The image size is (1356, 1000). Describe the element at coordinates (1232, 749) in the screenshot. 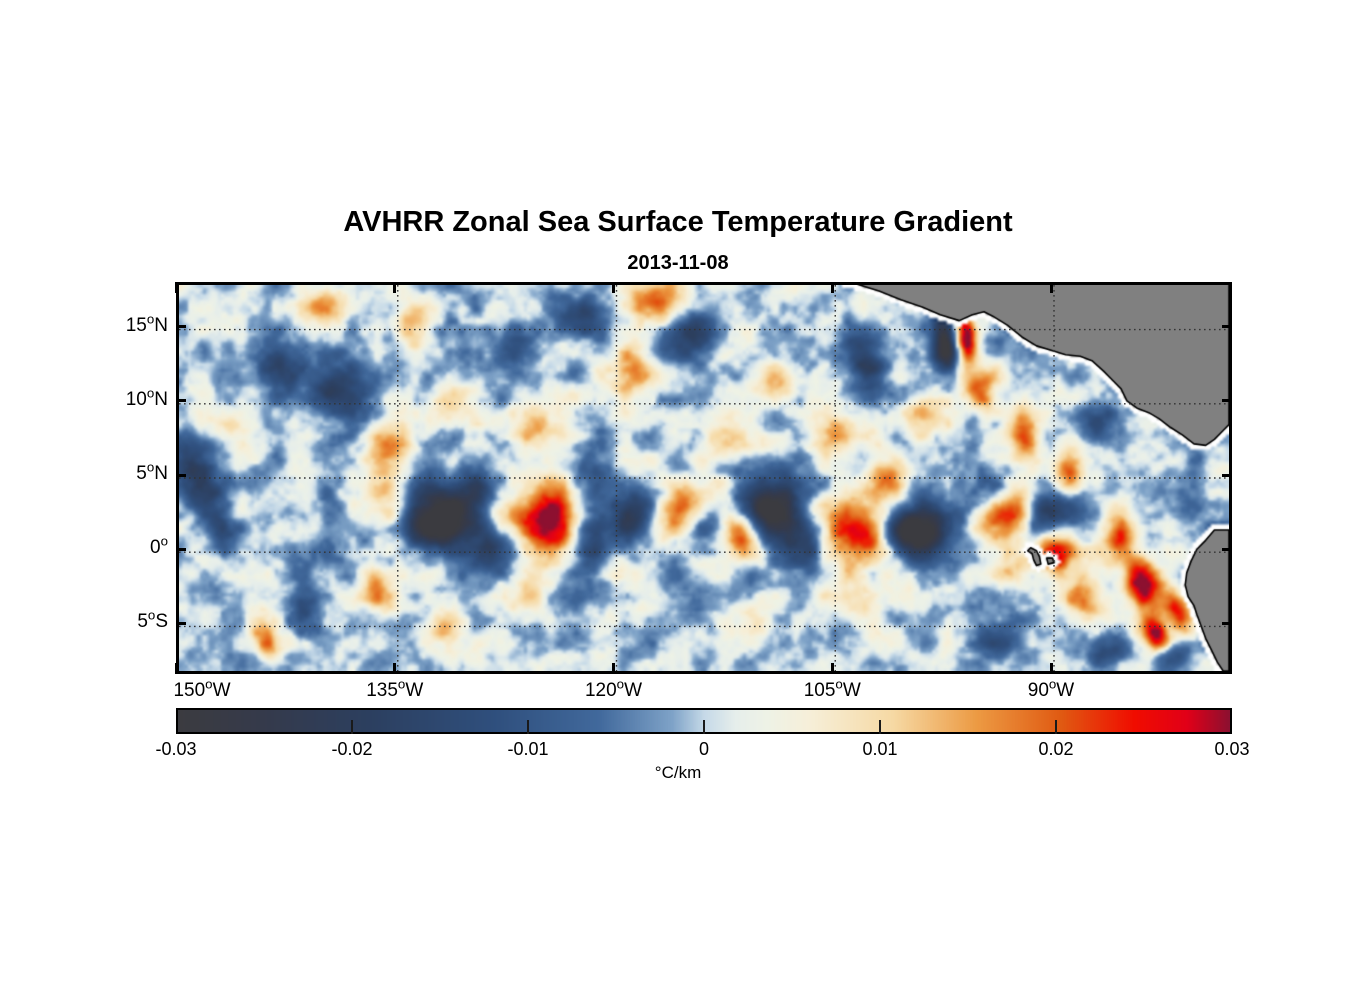

I see `colorbar-label-6: 0.03` at that location.